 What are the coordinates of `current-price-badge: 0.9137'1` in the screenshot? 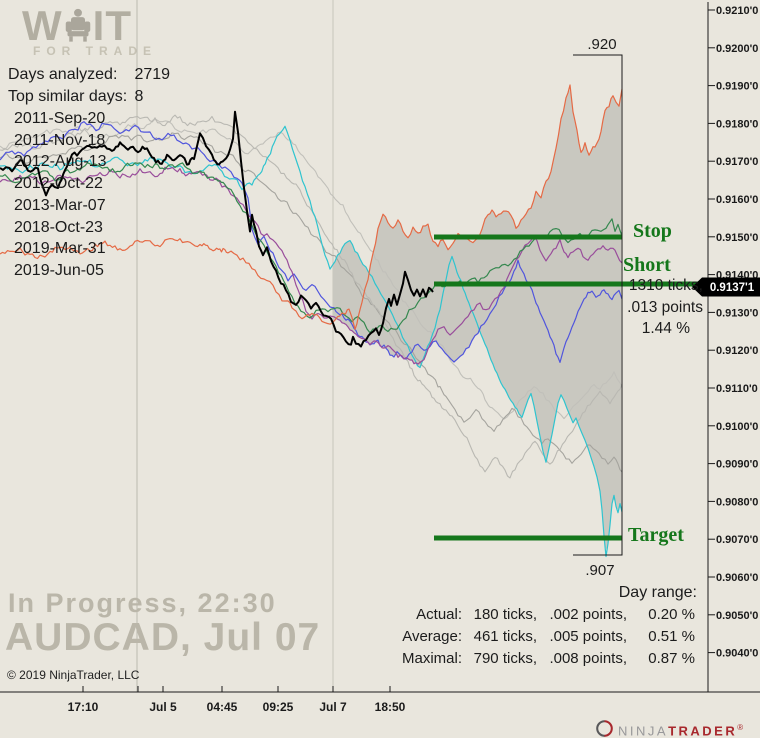 It's located at (726, 287).